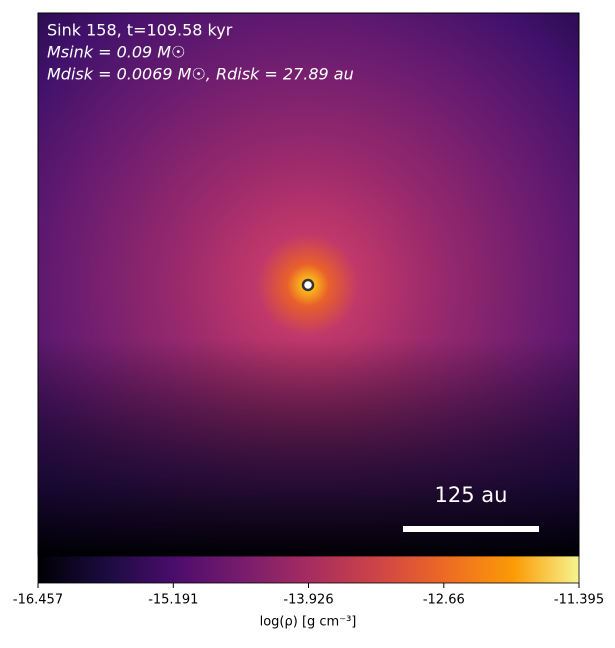 The width and height of the screenshot is (615, 648). Describe the element at coordinates (140, 30) in the screenshot. I see `annotation: Sink 158, t=109.58 kyr` at that location.